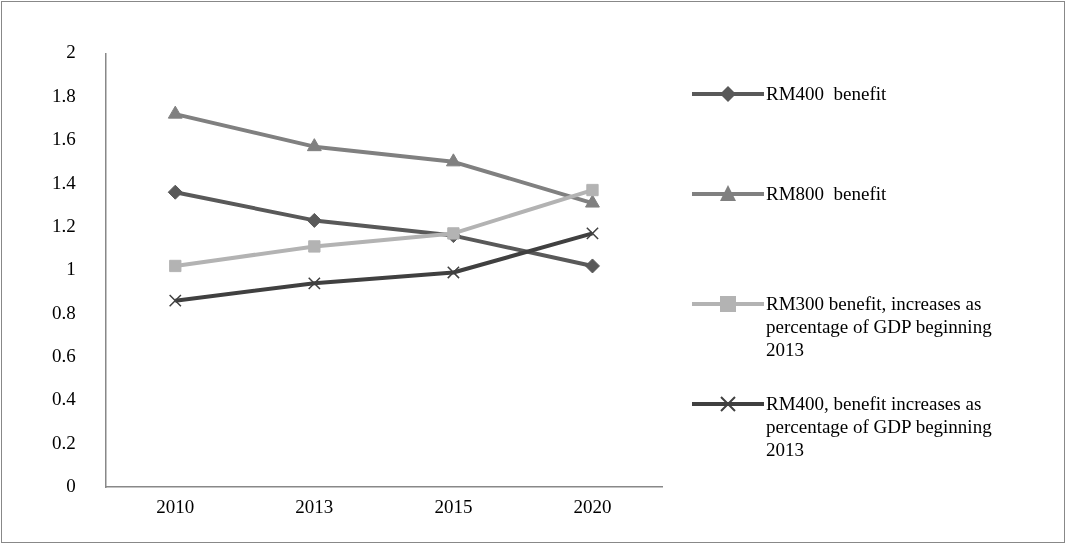  I want to click on y-tick-label: 1.4, so click(64, 182).